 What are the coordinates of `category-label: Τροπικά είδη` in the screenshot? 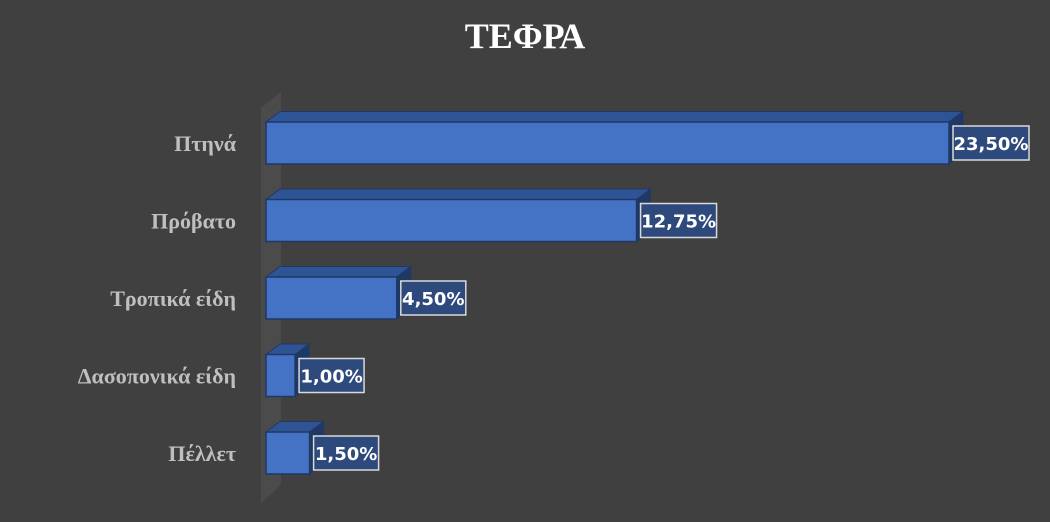 It's located at (173, 298).